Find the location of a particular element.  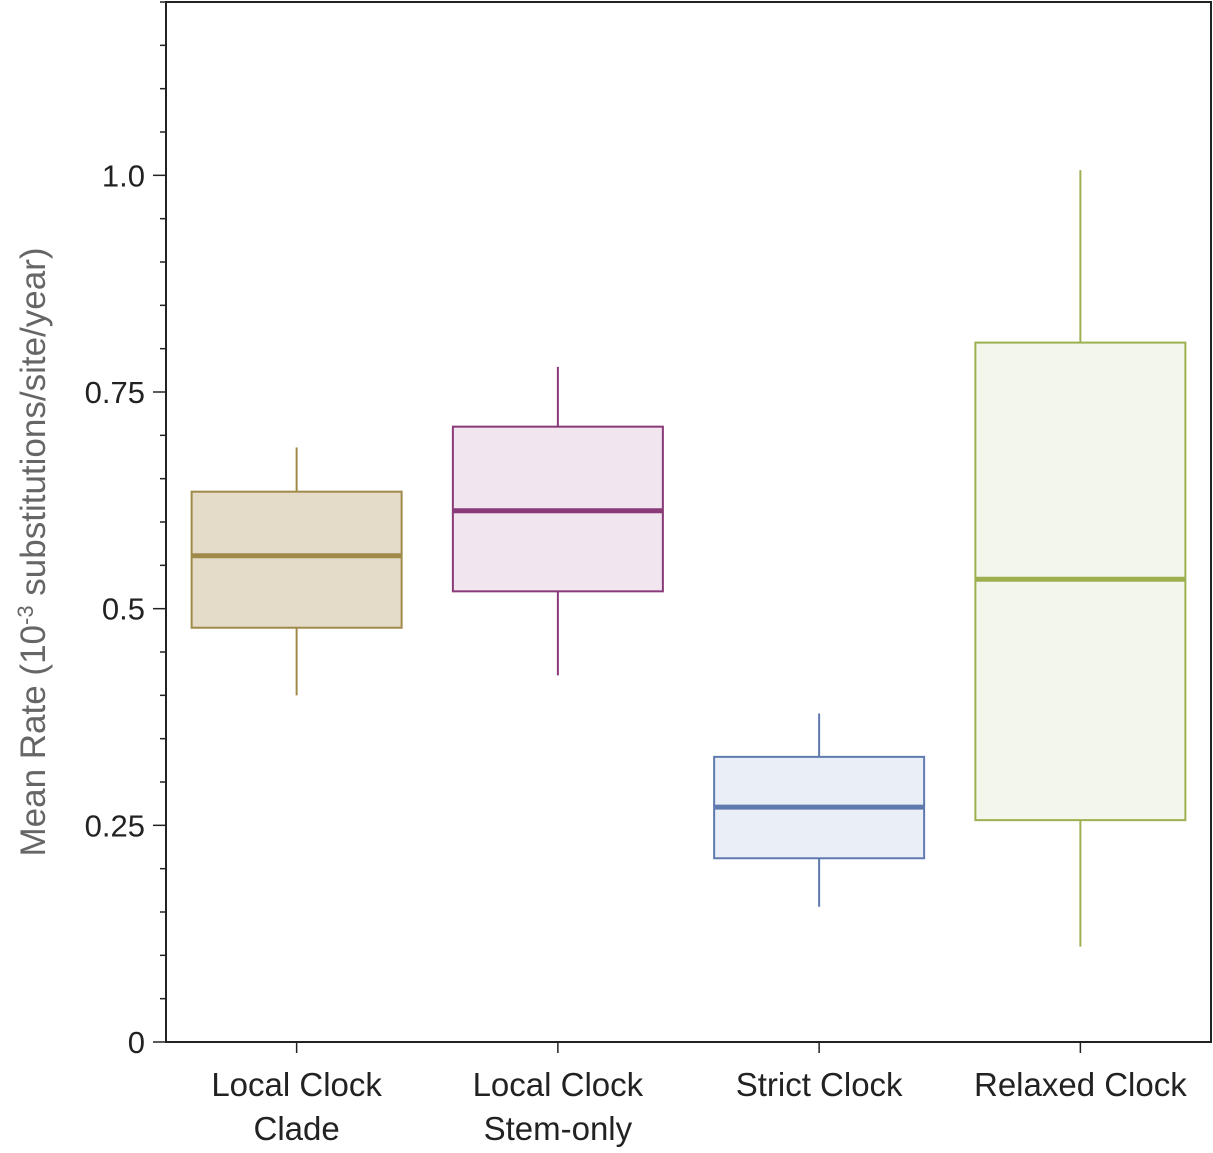

x-tick-label: Strict Clock is located at coordinates (819, 1084).